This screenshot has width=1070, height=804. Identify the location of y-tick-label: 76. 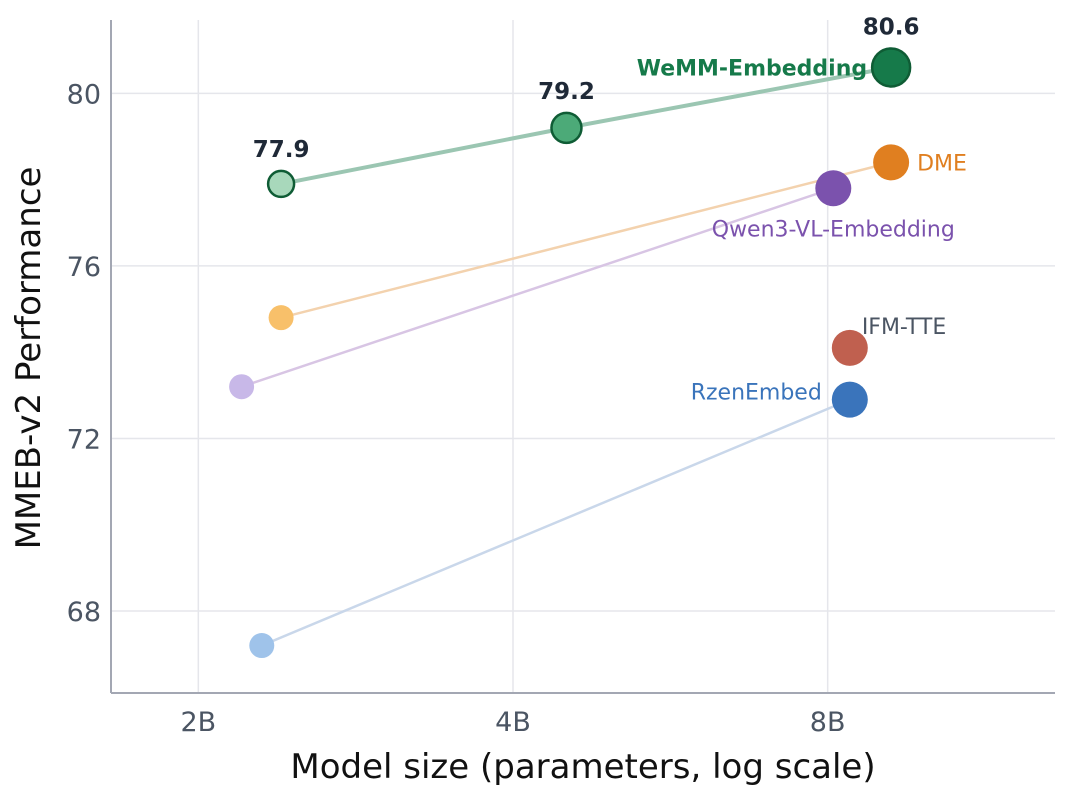
(84, 267).